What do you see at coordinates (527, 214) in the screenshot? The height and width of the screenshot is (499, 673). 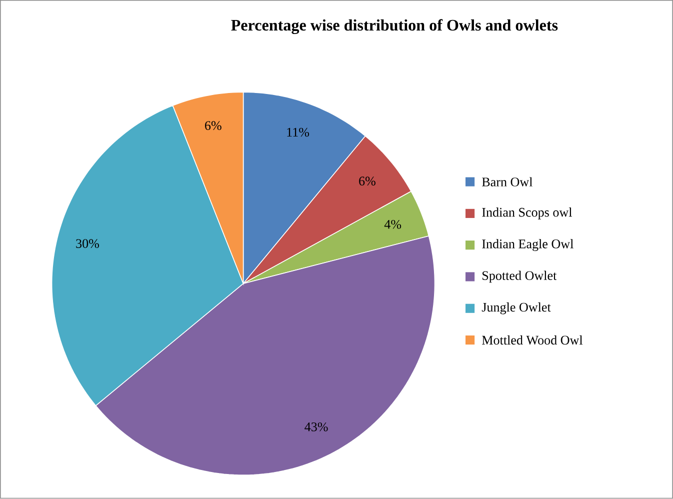 I see `legend-label: Indian Scops owl` at bounding box center [527, 214].